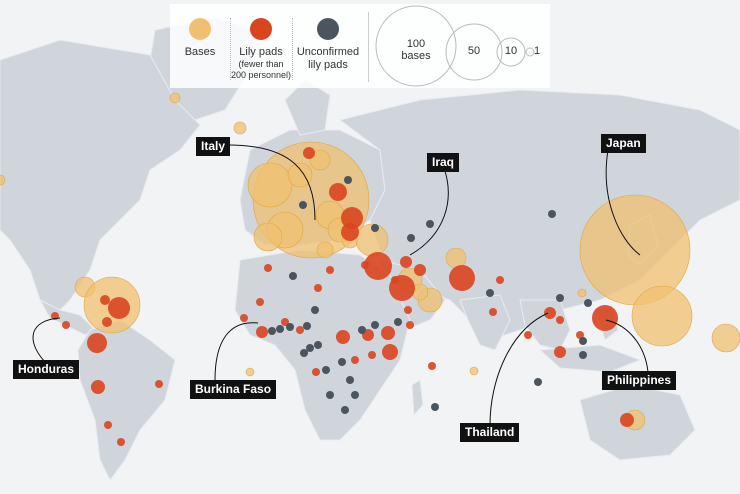 Image resolution: width=740 pixels, height=494 pixels. What do you see at coordinates (328, 29) in the screenshot?
I see `unconfirmed-swatch` at bounding box center [328, 29].